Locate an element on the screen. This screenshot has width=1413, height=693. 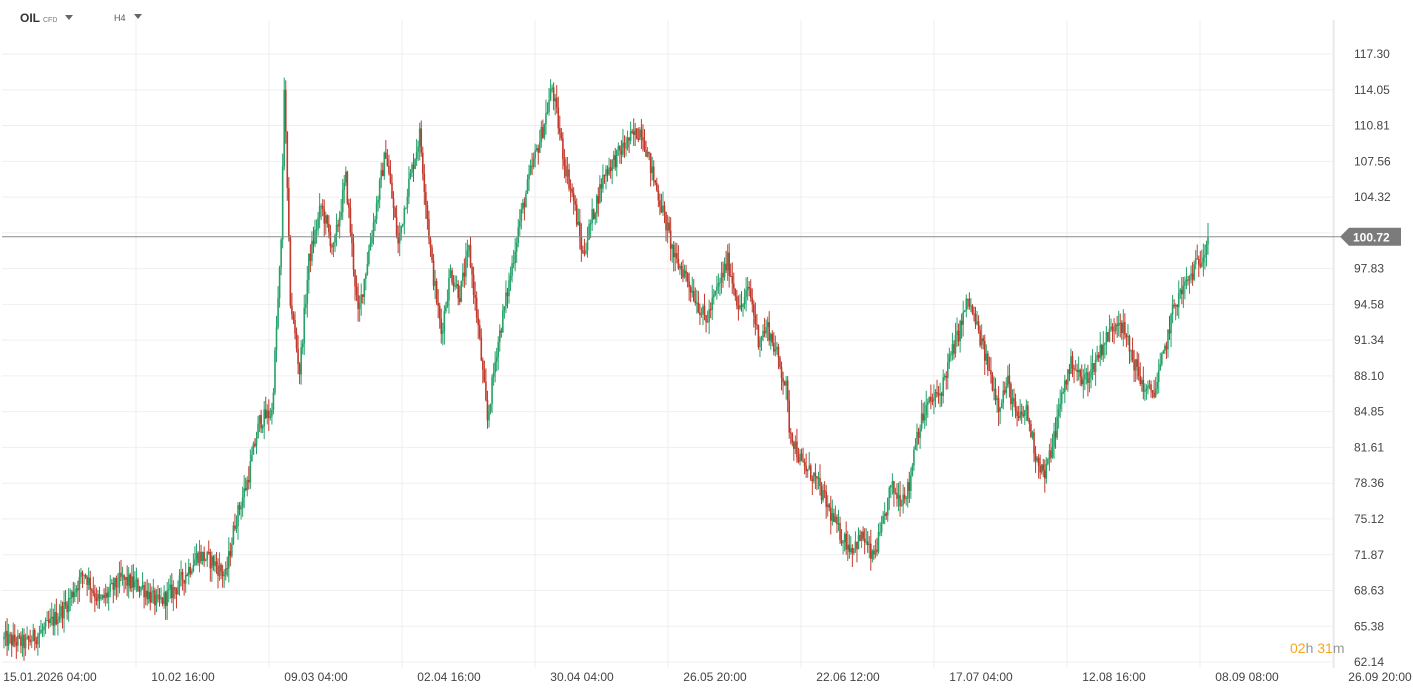
x-tick-label: 22.06 12:00 is located at coordinates (848, 677).